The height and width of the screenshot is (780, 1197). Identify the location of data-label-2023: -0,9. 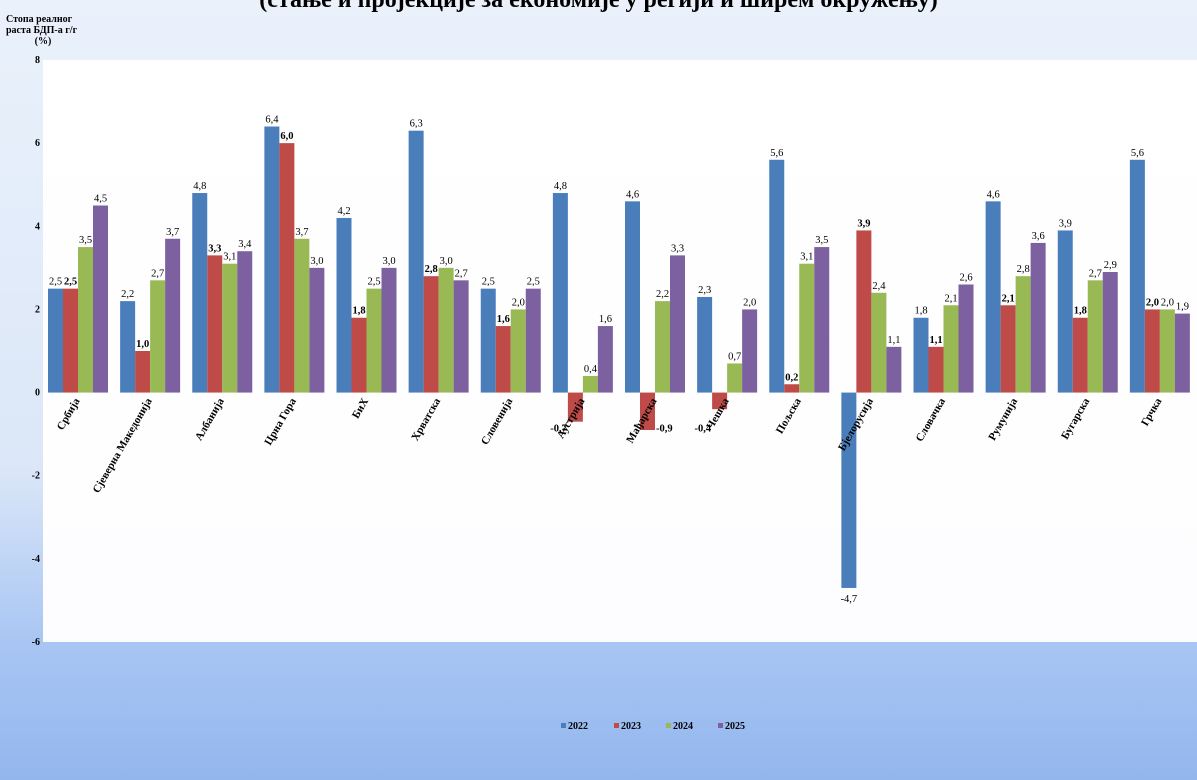
(664, 429).